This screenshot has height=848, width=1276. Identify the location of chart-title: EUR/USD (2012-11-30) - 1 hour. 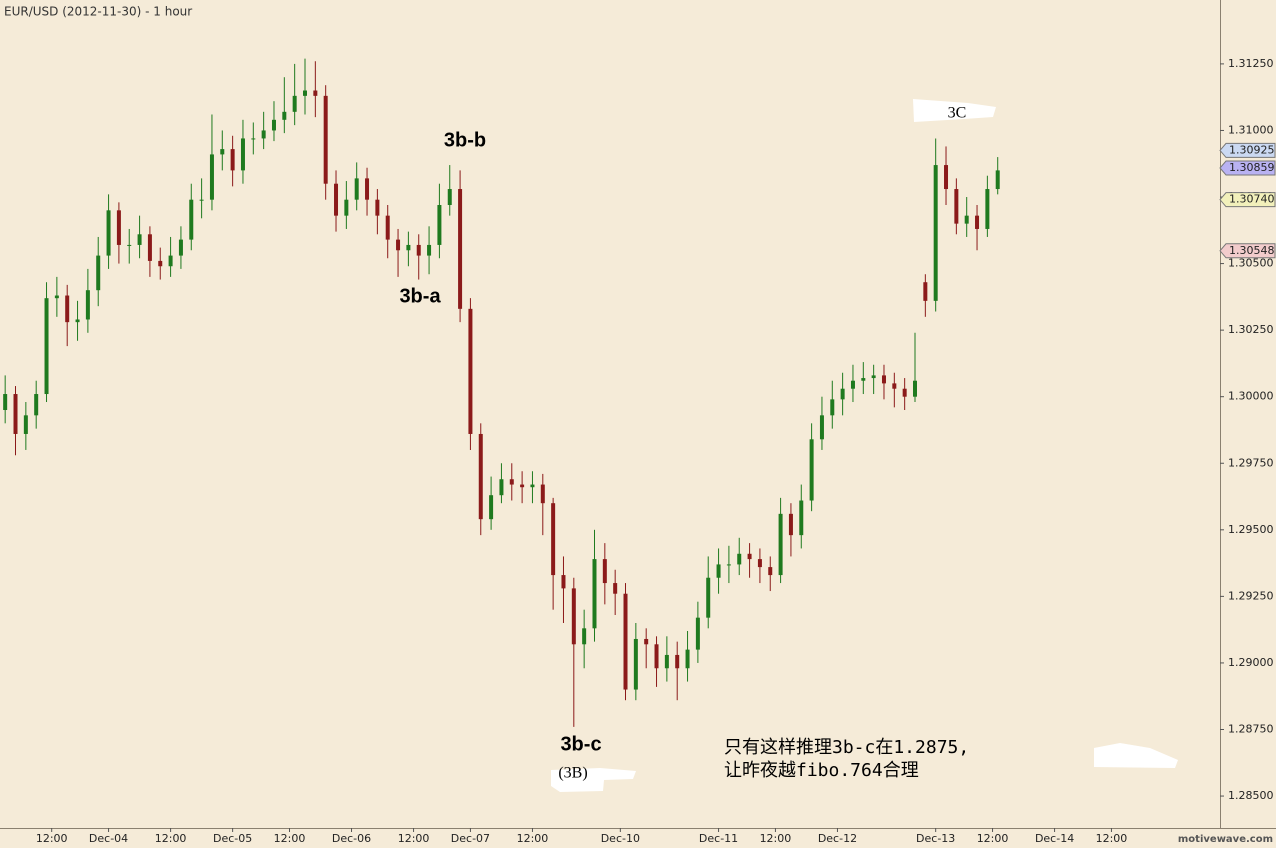
(98, 12).